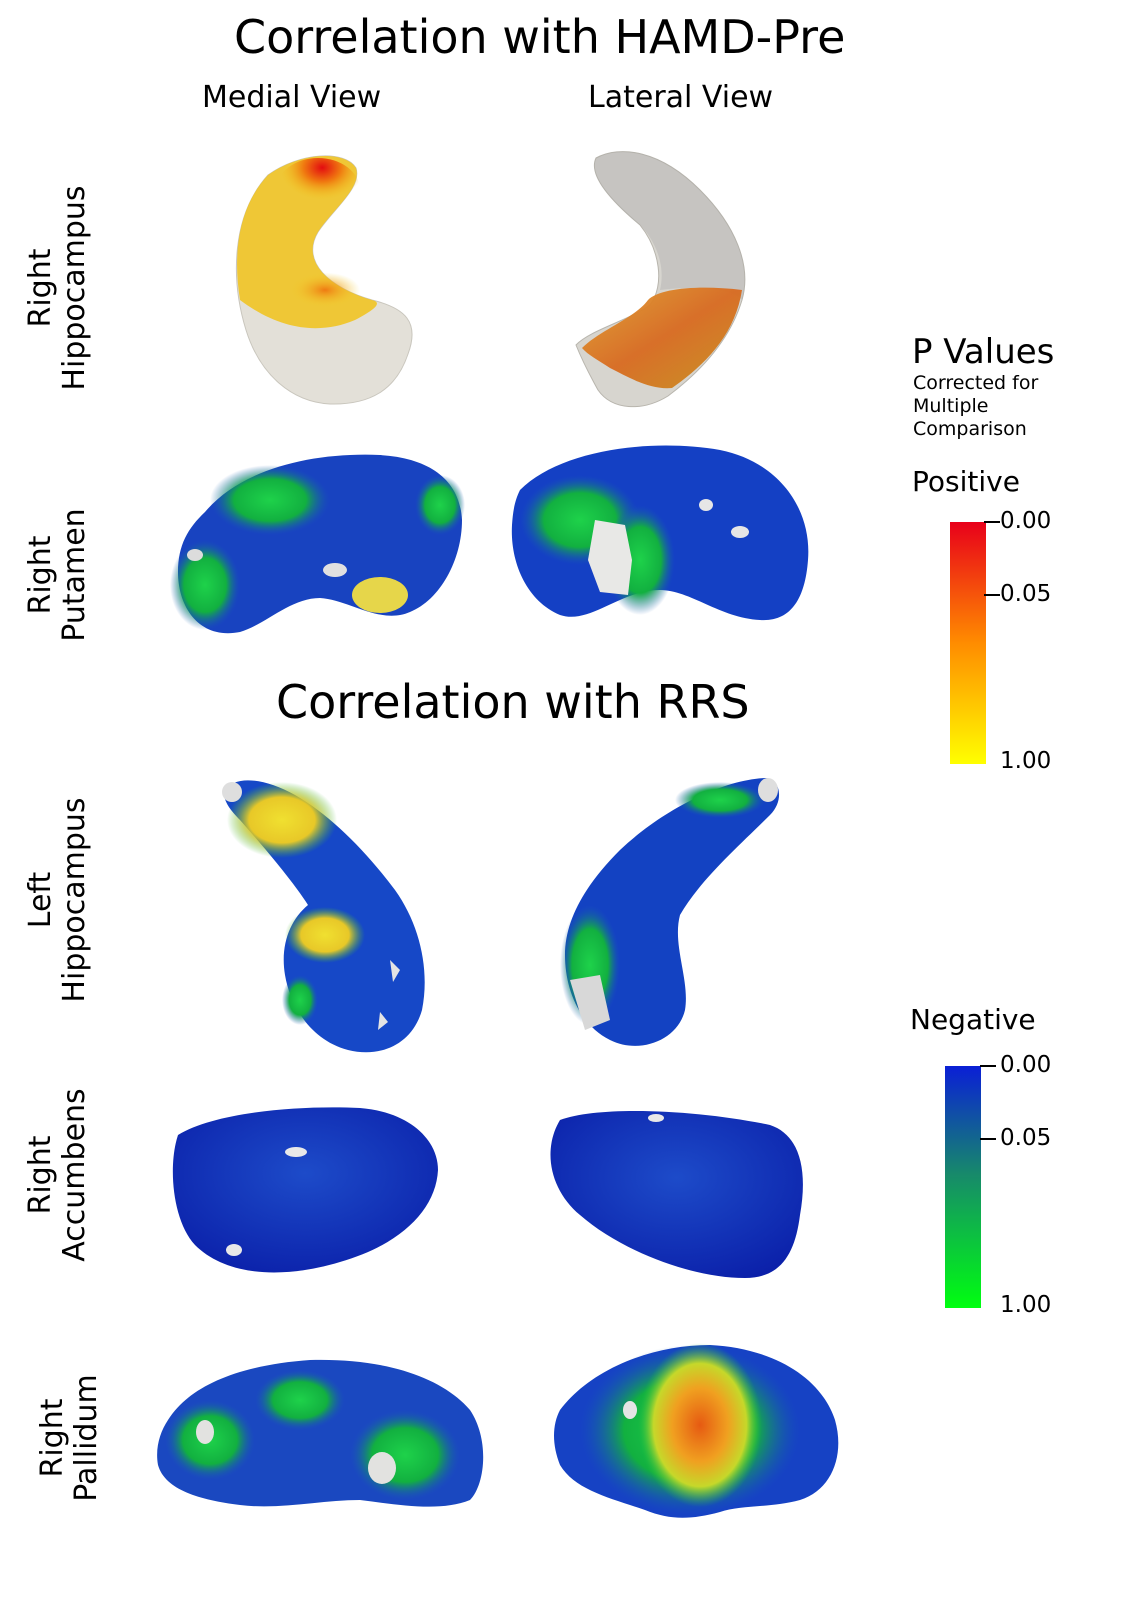 The width and height of the screenshot is (1134, 1616). What do you see at coordinates (968, 643) in the screenshot?
I see `colorbar-positive` at bounding box center [968, 643].